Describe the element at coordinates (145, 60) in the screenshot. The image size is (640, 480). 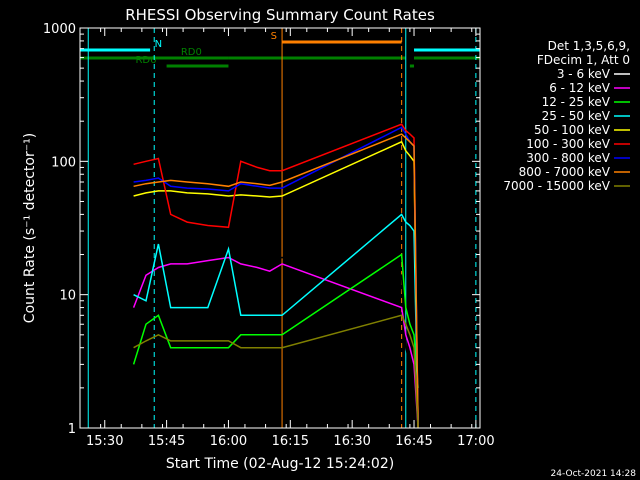
I see `flag-label: RD6` at that location.